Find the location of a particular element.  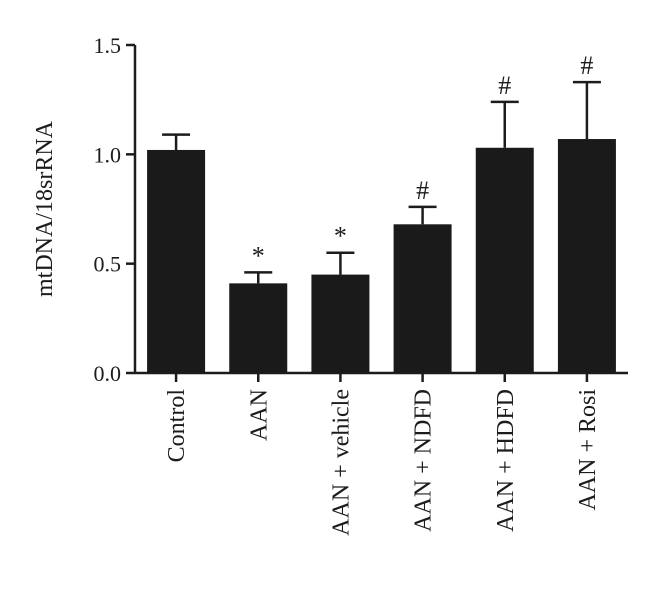

y-tick-label: 0.0 is located at coordinates (108, 373).